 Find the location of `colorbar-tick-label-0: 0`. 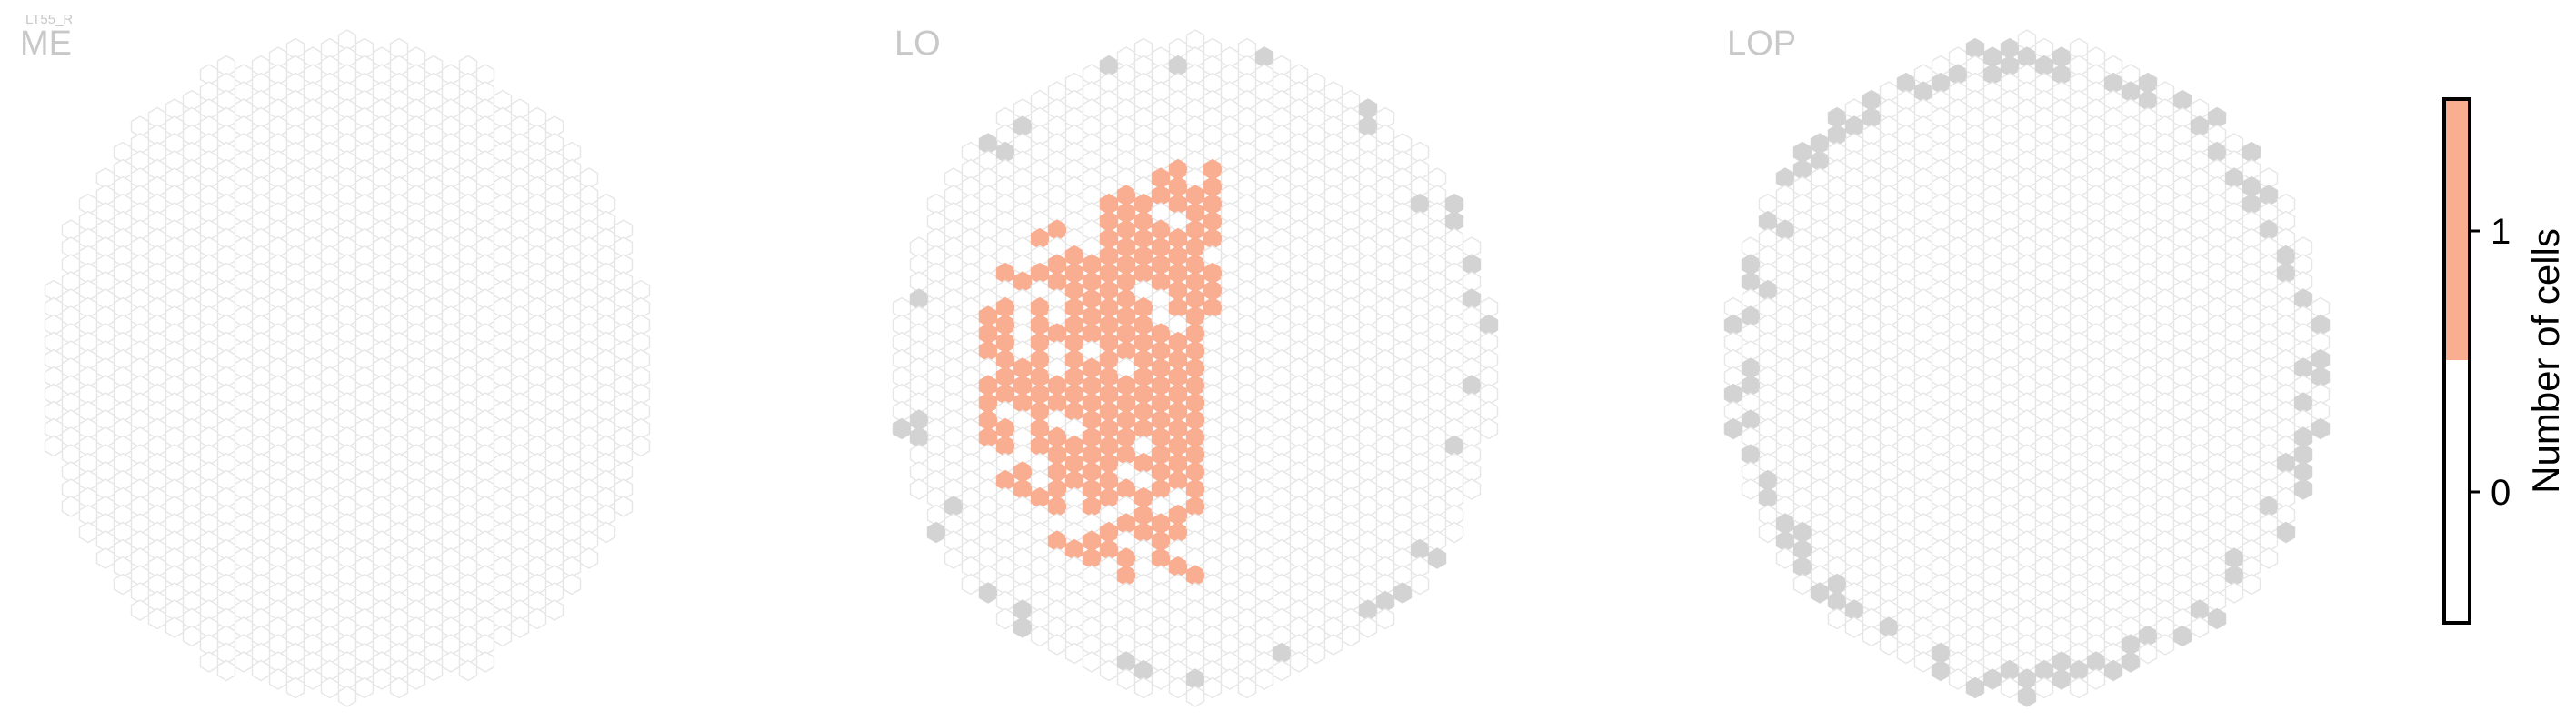

colorbar-tick-label-0: 0 is located at coordinates (2501, 493).